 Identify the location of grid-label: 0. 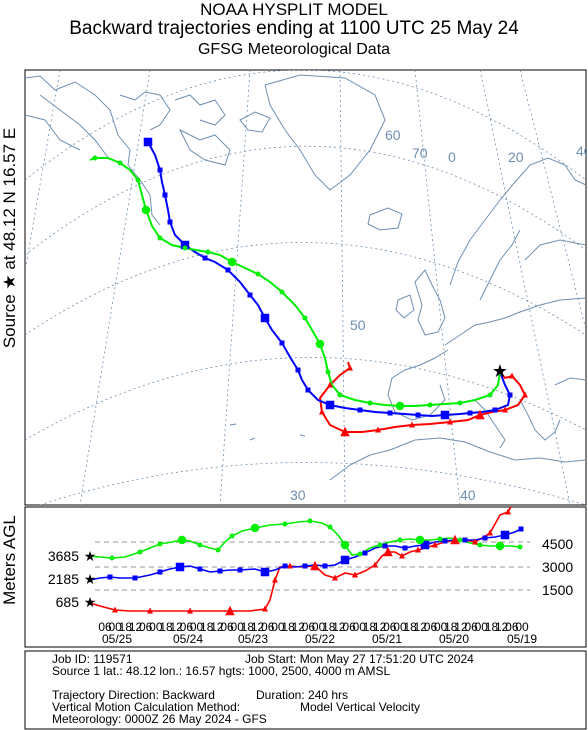
(452, 157).